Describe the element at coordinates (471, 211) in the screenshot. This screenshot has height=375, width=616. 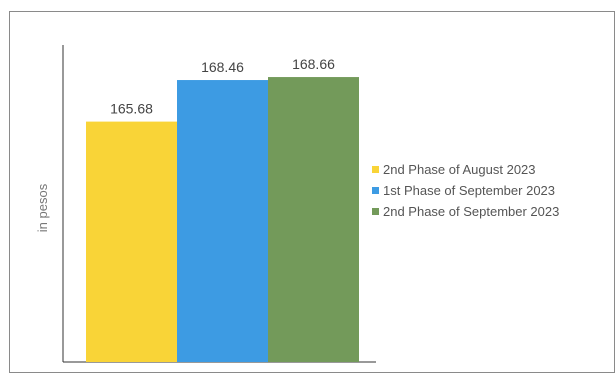
I see `legend-label-3: 2nd Phase of September 2023` at that location.